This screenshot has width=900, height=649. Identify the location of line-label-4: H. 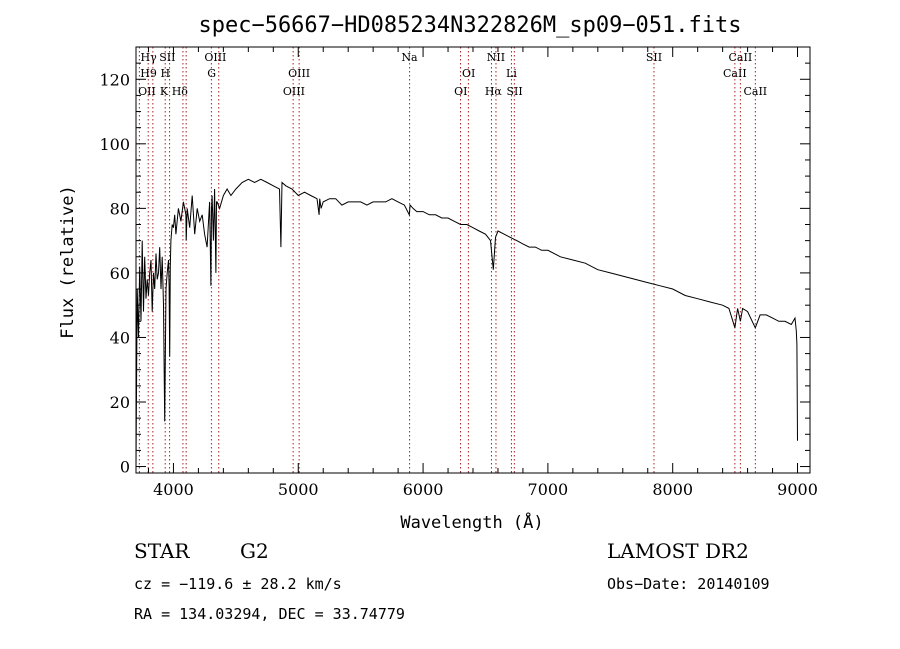
(166, 73).